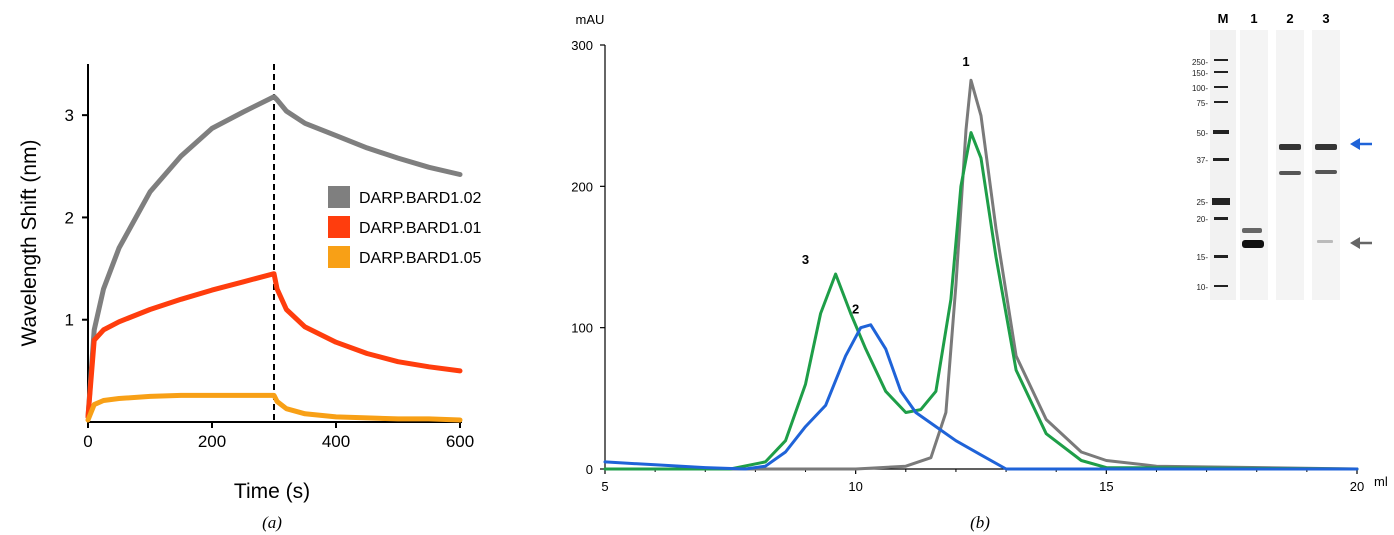 The image size is (1394, 535). What do you see at coordinates (1202, 202) in the screenshot?
I see `gel-mw-marker: 25-` at bounding box center [1202, 202].